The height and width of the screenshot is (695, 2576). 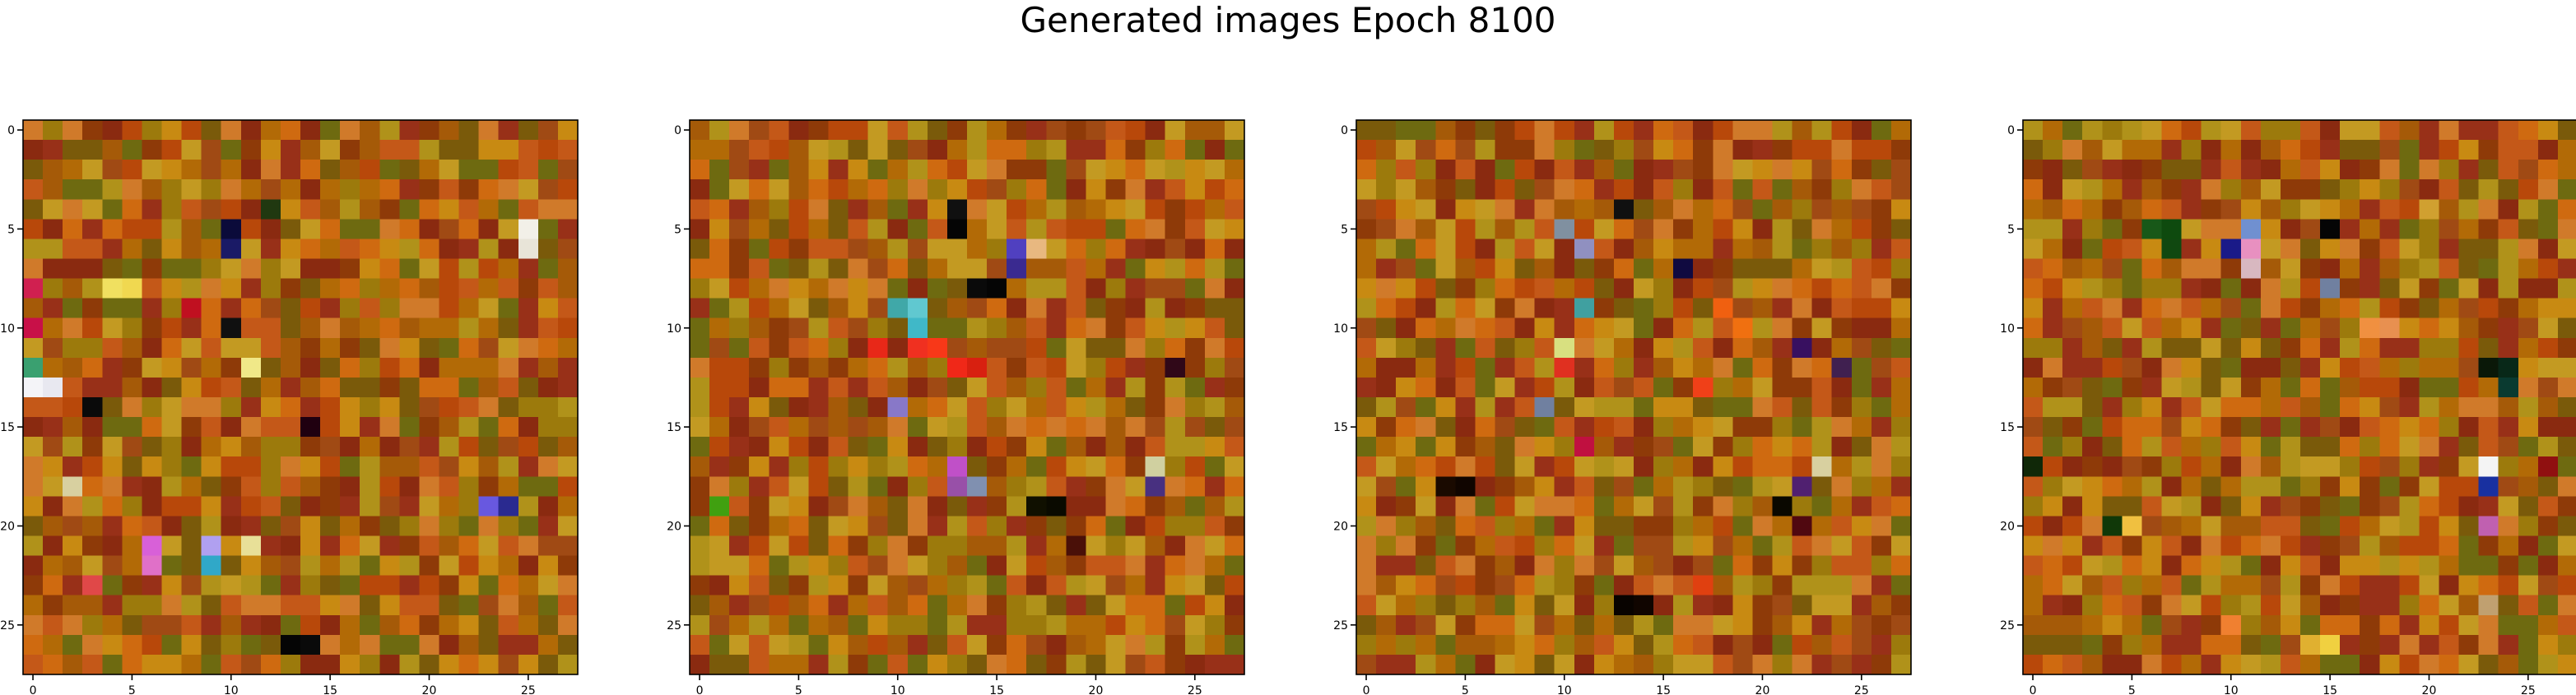 What do you see at coordinates (1096, 689) in the screenshot?
I see `x-tick-label: 20` at bounding box center [1096, 689].